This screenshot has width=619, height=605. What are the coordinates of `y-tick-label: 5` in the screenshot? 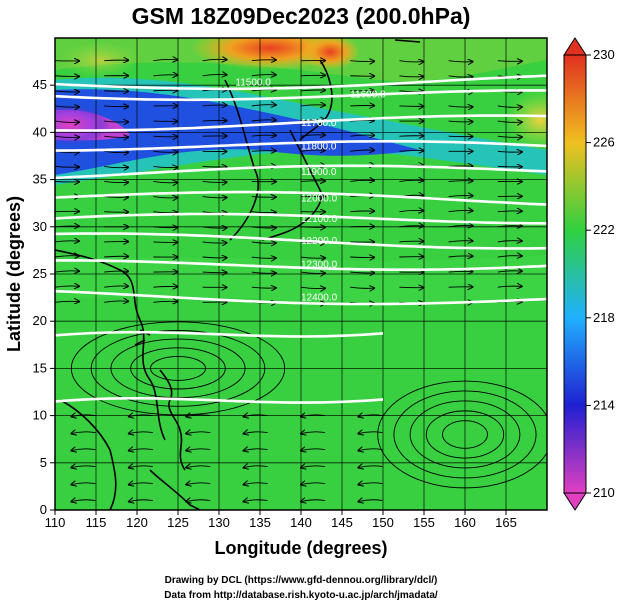 It's located at (43, 462).